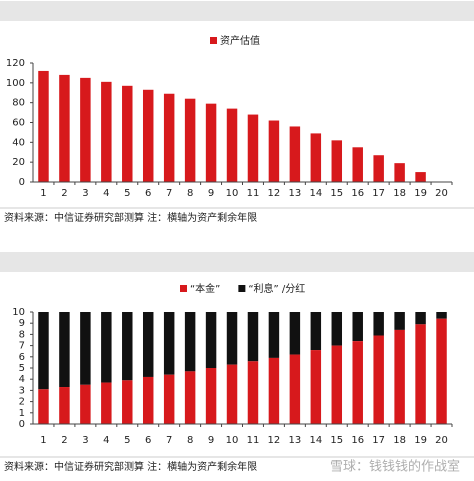 The image size is (474, 481). Describe the element at coordinates (205, 288) in the screenshot. I see `legend-label: “本金”` at that location.